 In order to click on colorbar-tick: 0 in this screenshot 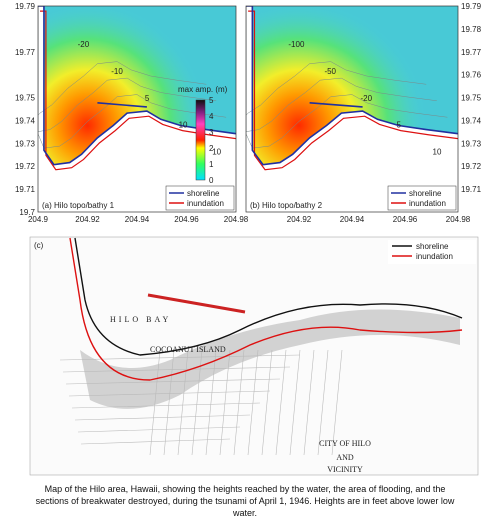, I will do `click(211, 180)`.